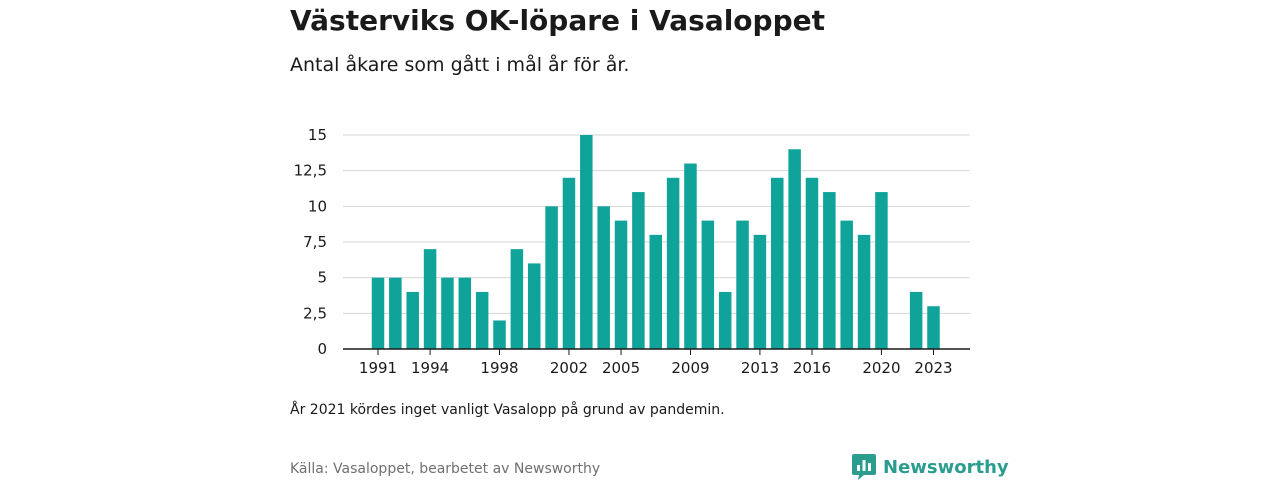  What do you see at coordinates (708, 284) in the screenshot?
I see `bar-2010` at bounding box center [708, 284].